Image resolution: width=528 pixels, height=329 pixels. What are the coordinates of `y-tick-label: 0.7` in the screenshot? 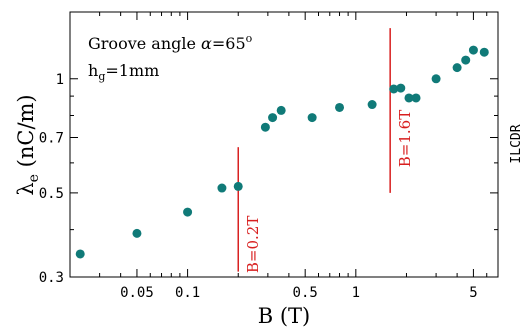 It's located at (51, 138).